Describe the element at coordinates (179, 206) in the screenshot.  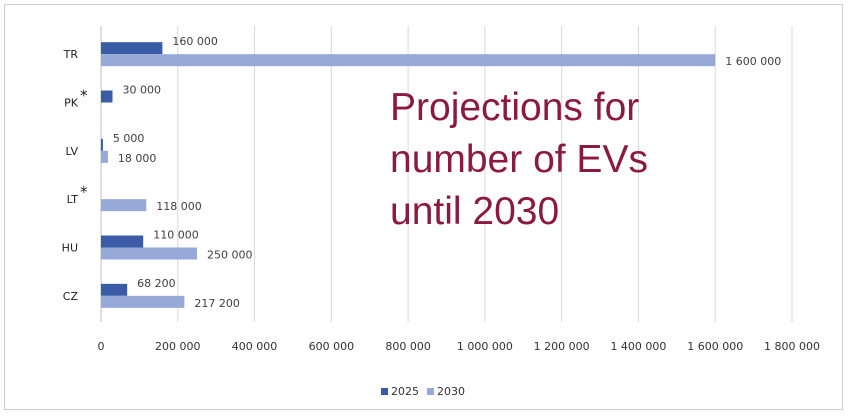
I see `data-label: 118 000` at that location.